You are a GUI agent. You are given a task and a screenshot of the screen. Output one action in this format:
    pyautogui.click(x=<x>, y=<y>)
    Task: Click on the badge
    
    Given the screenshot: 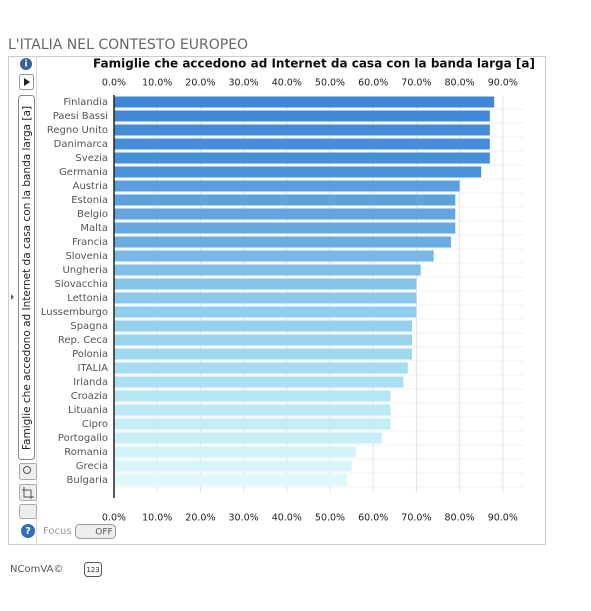 What is the action you would take?
    pyautogui.click(x=93, y=569)
    